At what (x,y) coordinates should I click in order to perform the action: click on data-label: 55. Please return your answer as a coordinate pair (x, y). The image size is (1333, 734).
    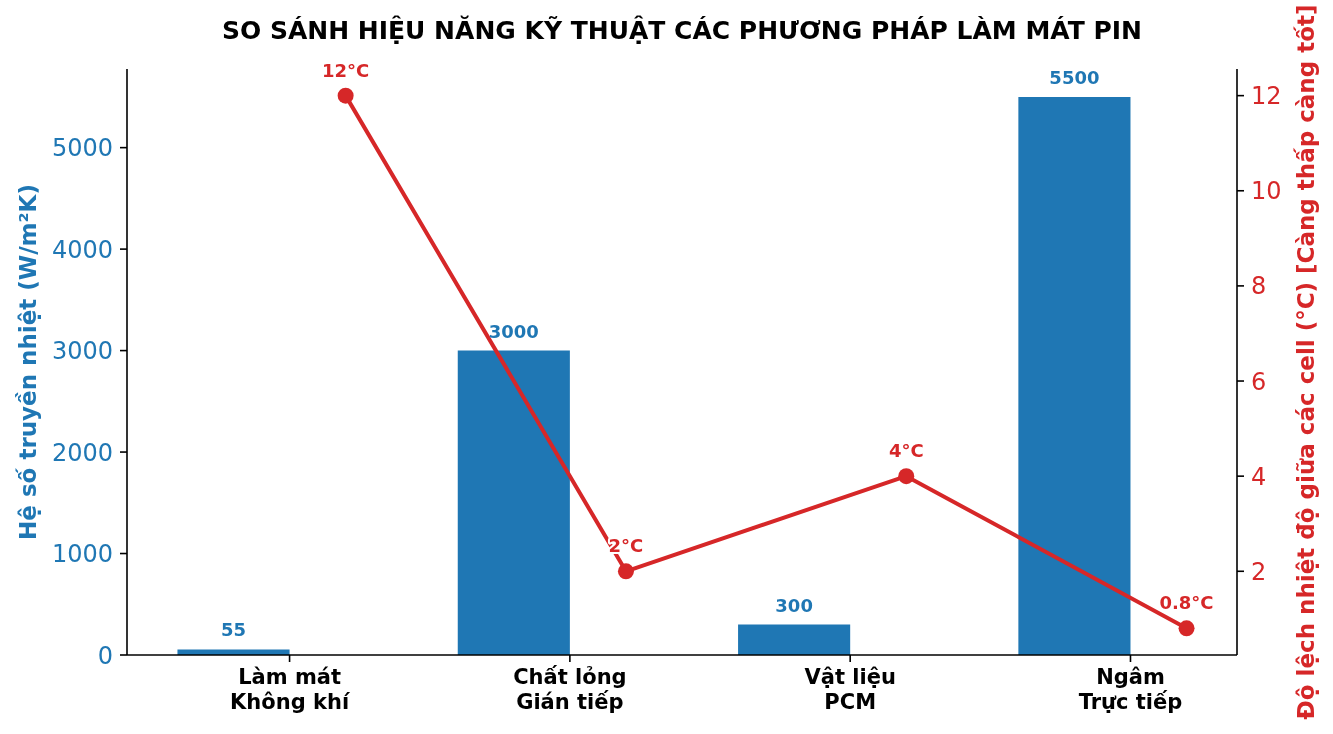
    Looking at the image, I should click on (233, 630).